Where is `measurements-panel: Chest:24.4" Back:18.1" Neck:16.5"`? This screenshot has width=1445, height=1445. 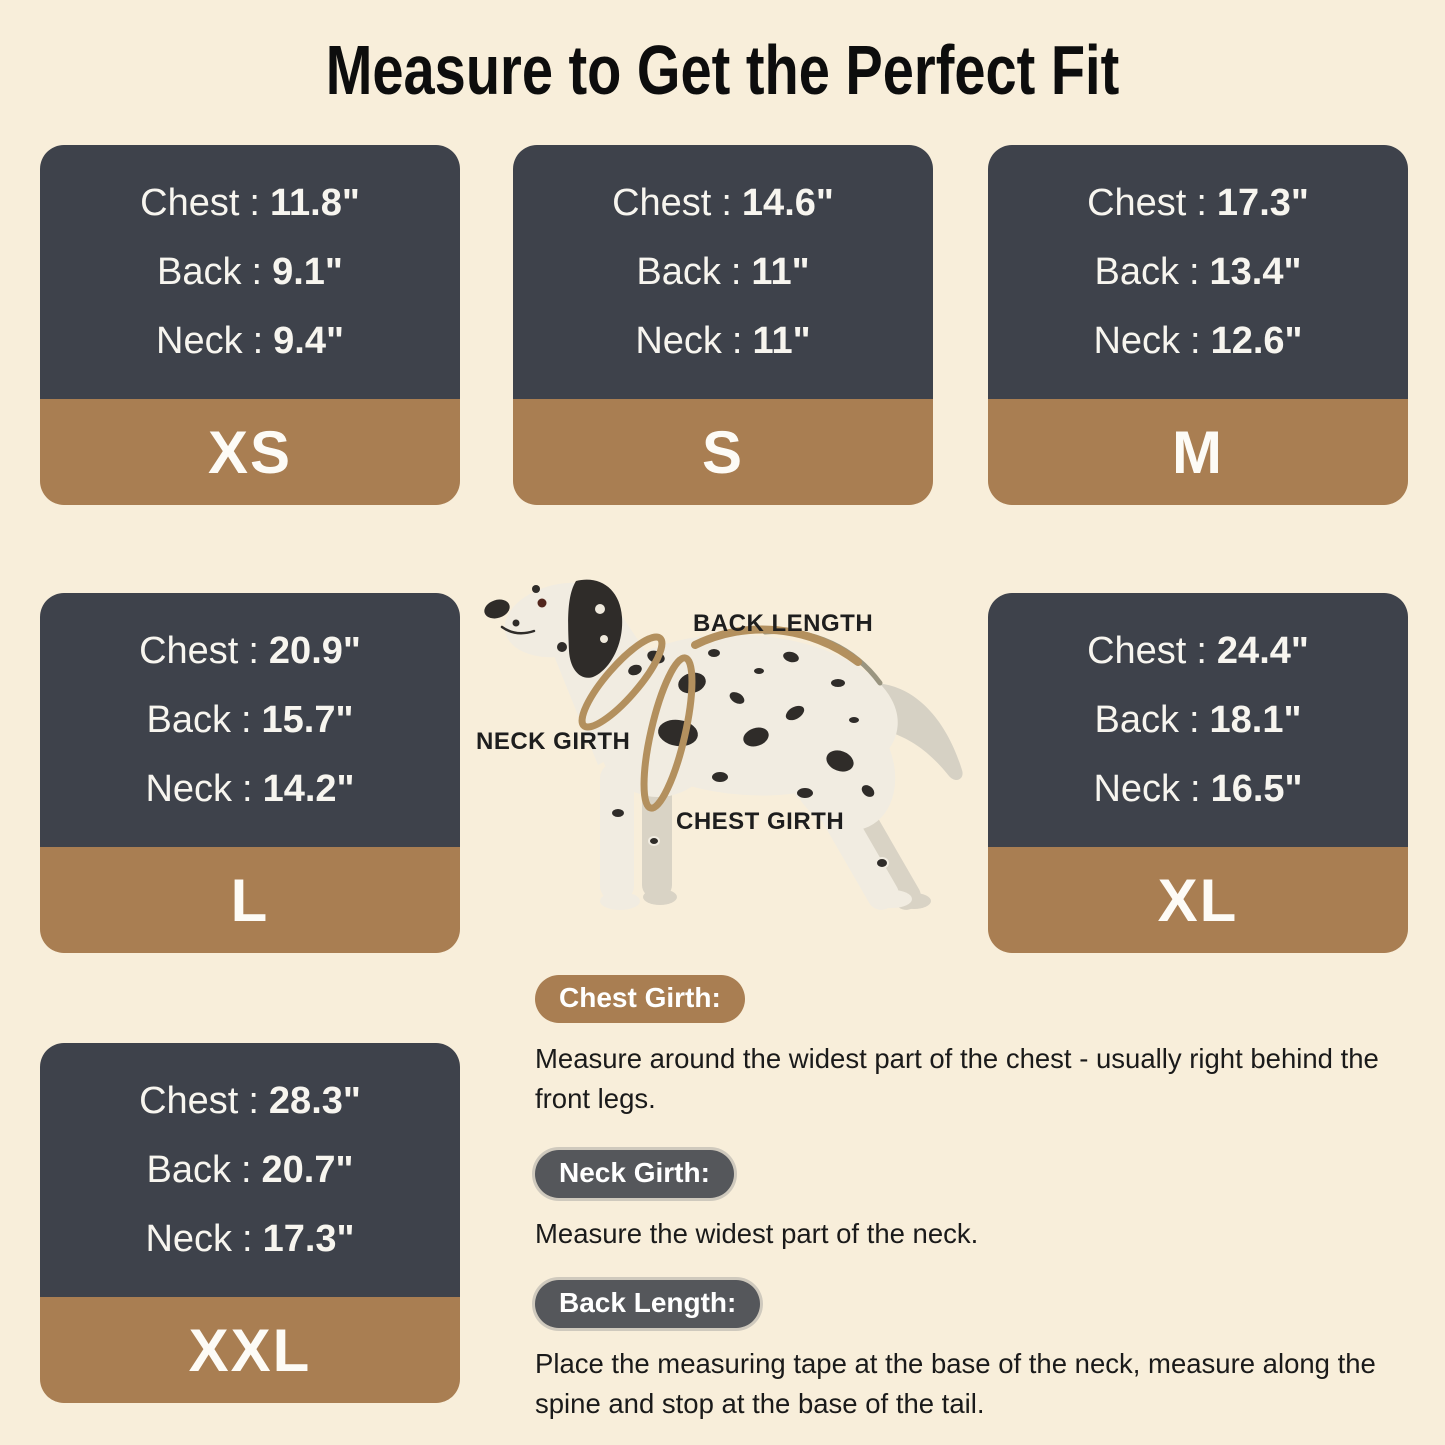
measurements-panel: Chest:24.4" Back:18.1" Neck:16.5" is located at coordinates (1198, 720).